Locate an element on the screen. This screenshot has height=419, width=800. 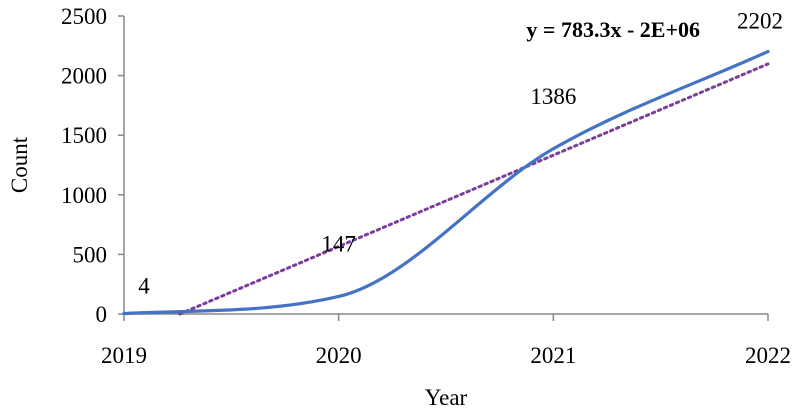
x-axis-title: Year is located at coordinates (446, 397).